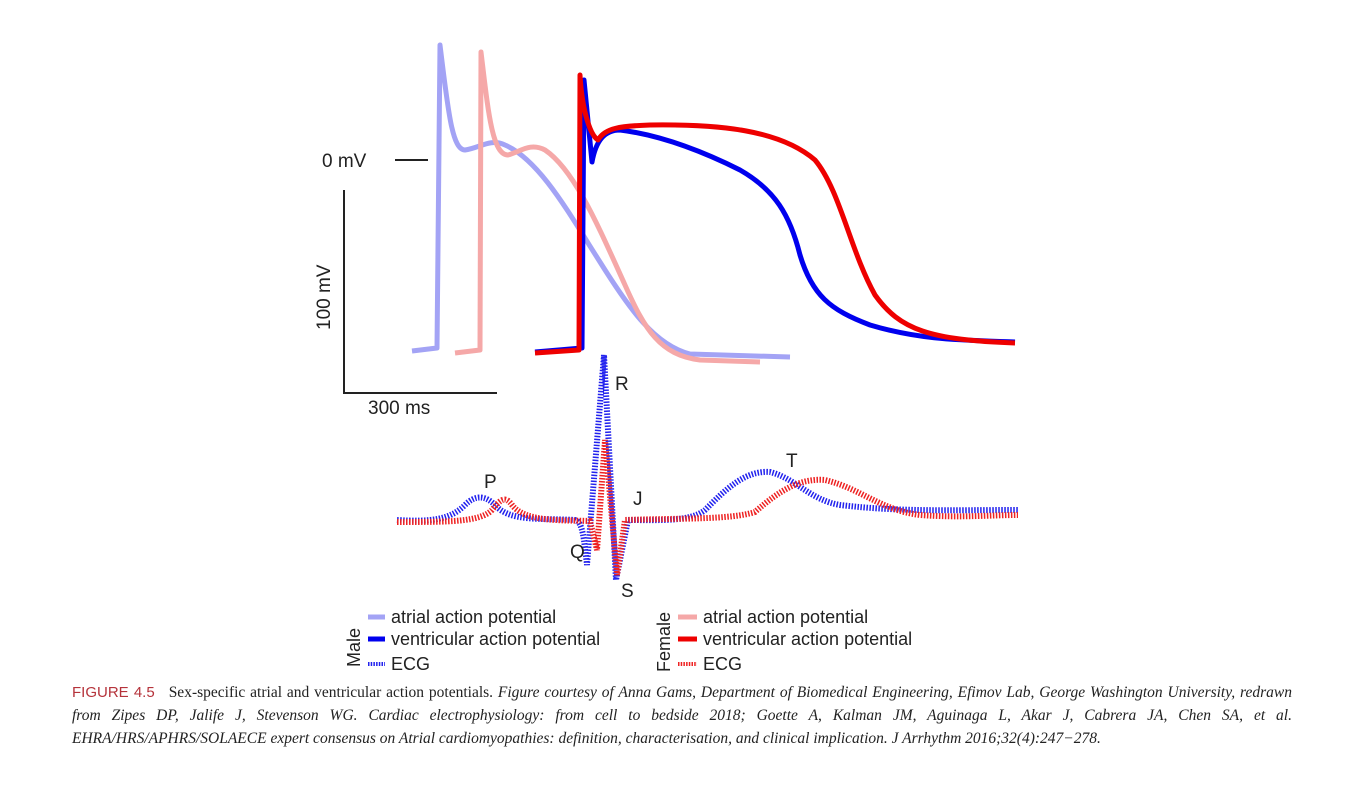 The image size is (1364, 810). What do you see at coordinates (627, 591) in the screenshot?
I see `ecg-s-label: S` at bounding box center [627, 591].